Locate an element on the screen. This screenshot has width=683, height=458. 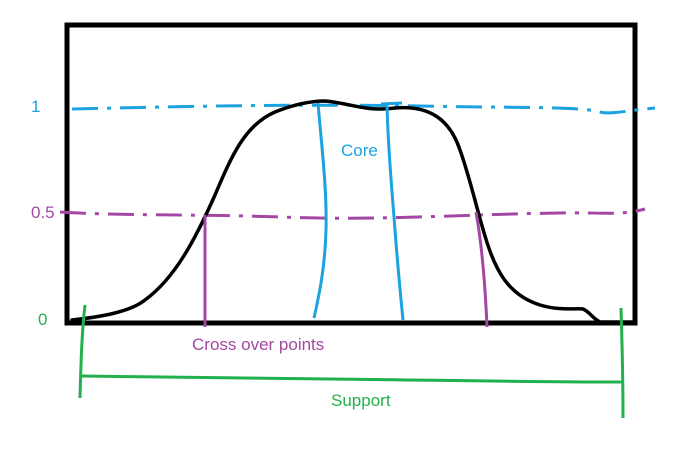
support-left-tick is located at coordinates (82, 351).